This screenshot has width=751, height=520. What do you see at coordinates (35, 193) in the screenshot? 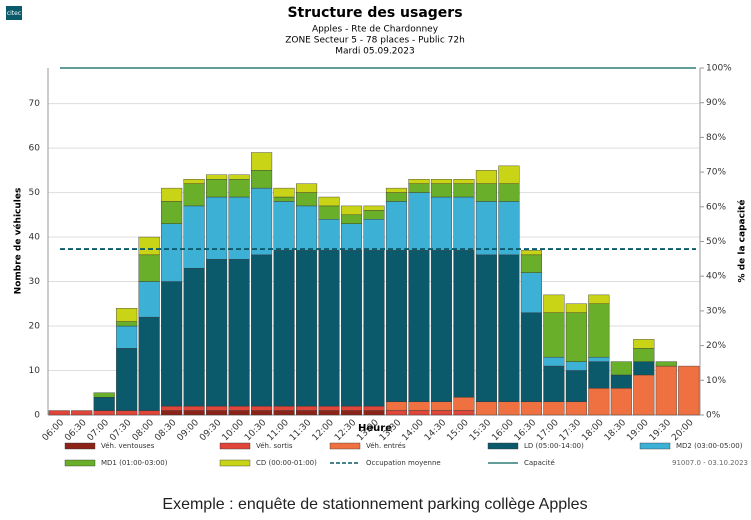
I see `y-tick-label: 50` at bounding box center [35, 193].